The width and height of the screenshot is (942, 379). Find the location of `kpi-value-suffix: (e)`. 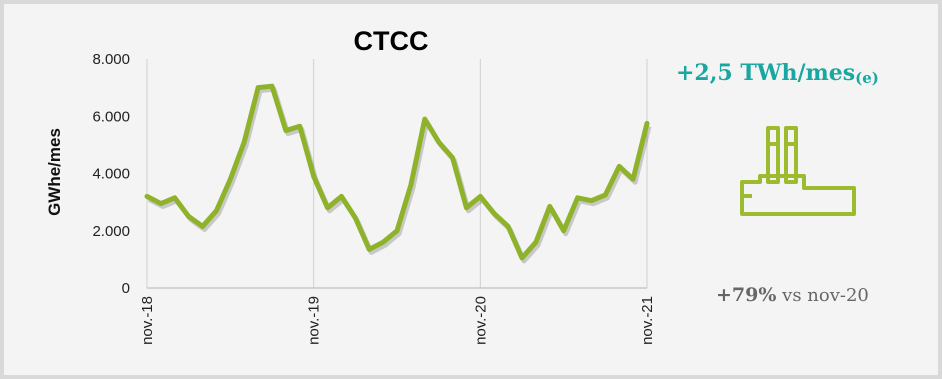

kpi-value-suffix: (e) is located at coordinates (867, 78).